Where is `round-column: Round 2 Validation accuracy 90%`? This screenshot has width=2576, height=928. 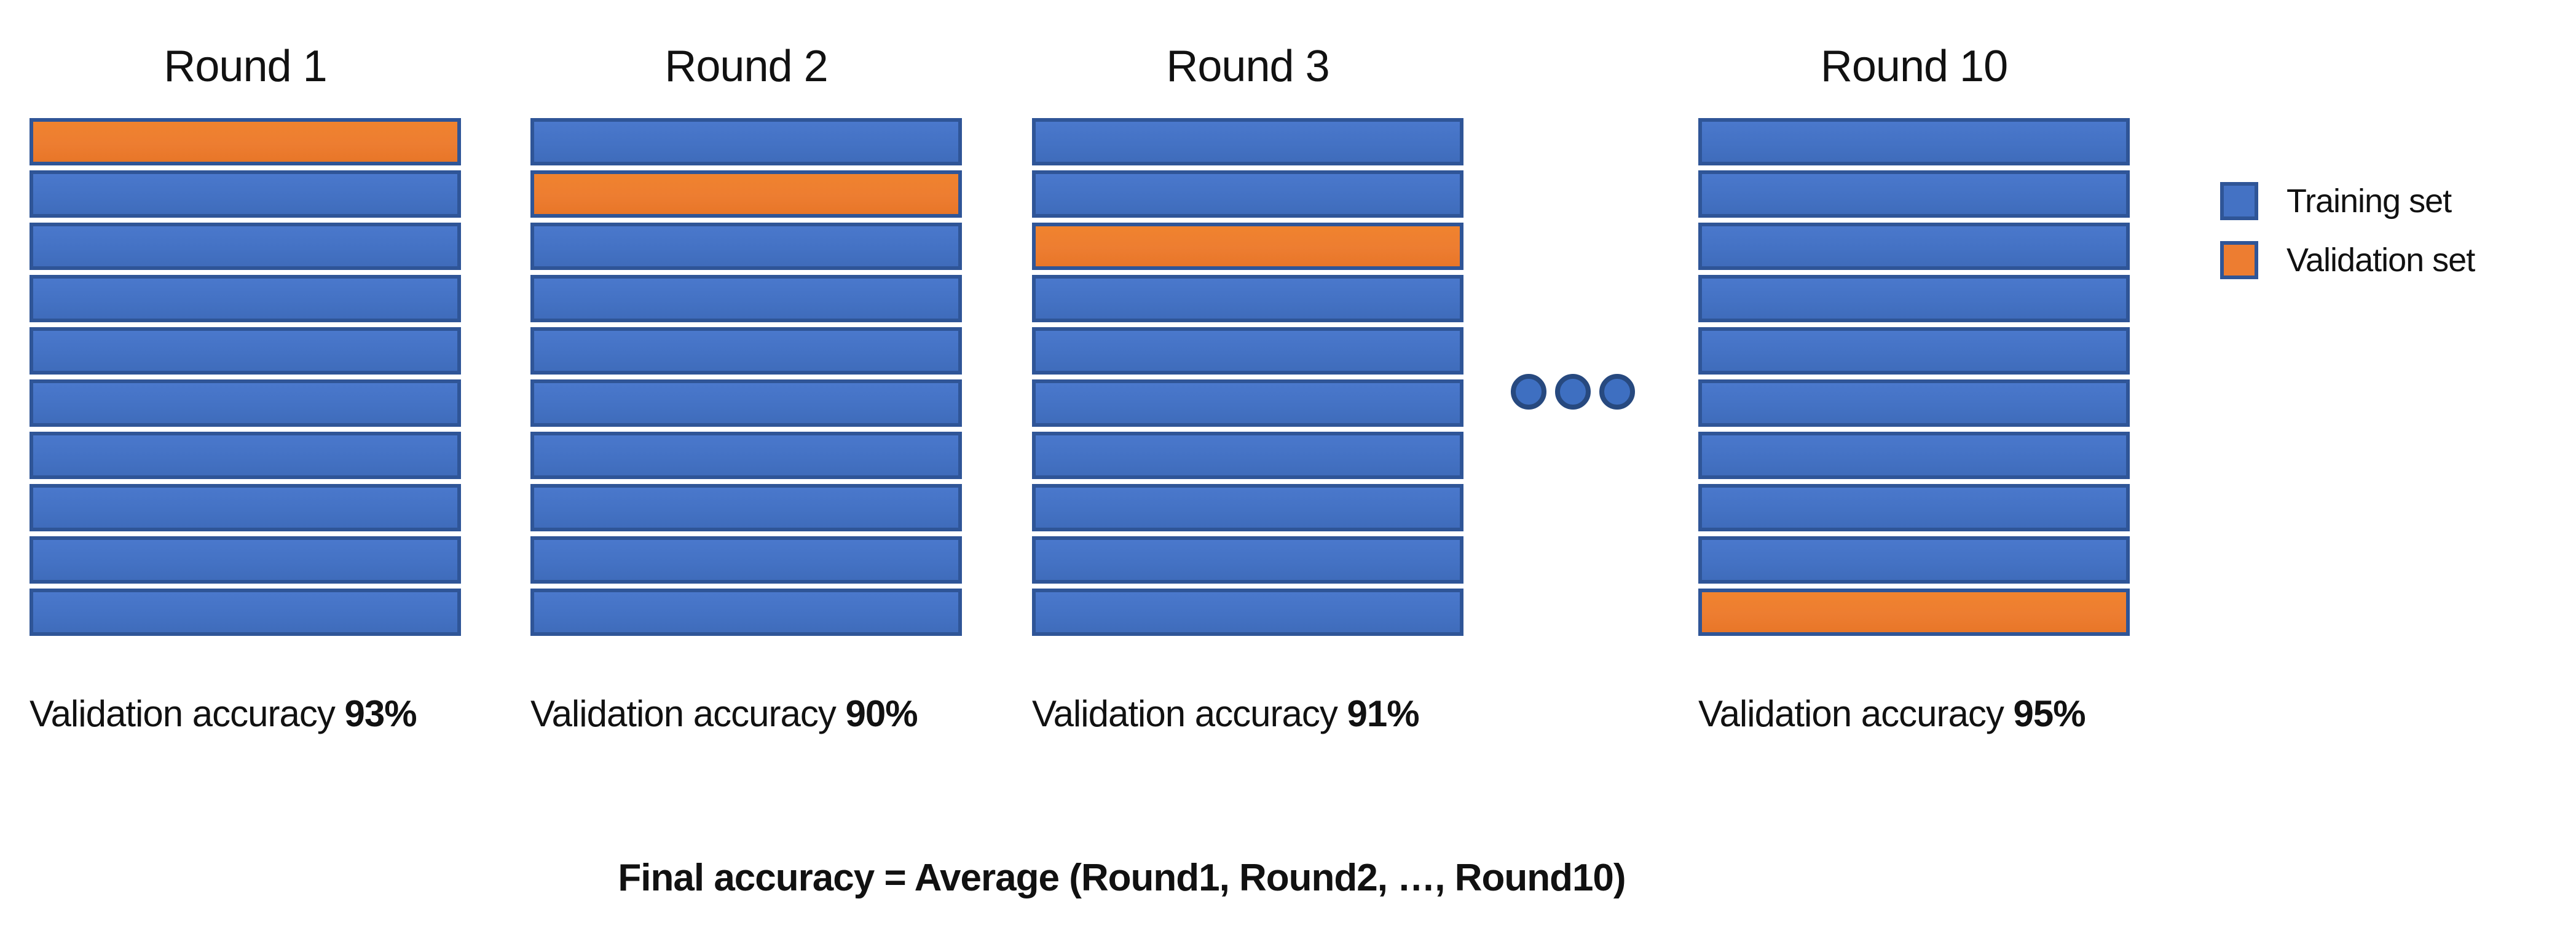
round-column: Round 2 Validation accuracy 90% is located at coordinates (746, 367).